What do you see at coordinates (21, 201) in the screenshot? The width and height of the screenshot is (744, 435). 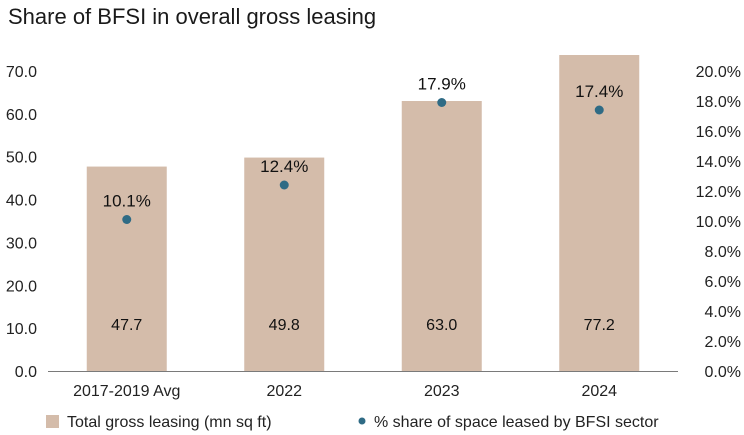 I see `y-left-tick-label: 40.0` at bounding box center [21, 201].